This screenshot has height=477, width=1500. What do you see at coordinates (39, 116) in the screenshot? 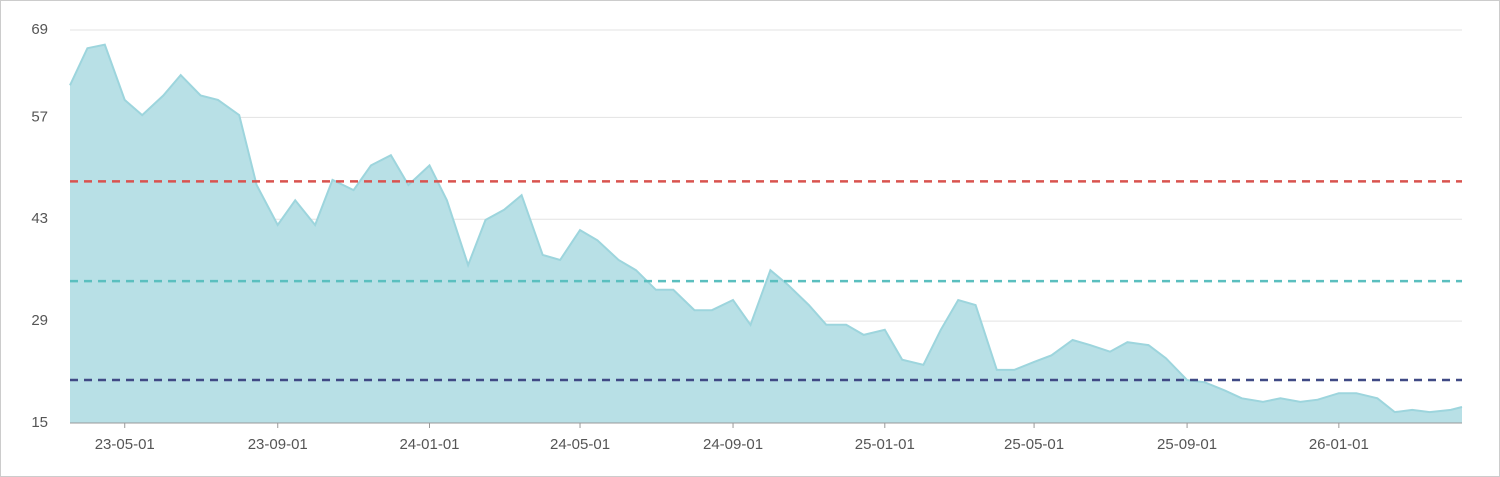
I see `y-tick-label: 57` at bounding box center [39, 116].